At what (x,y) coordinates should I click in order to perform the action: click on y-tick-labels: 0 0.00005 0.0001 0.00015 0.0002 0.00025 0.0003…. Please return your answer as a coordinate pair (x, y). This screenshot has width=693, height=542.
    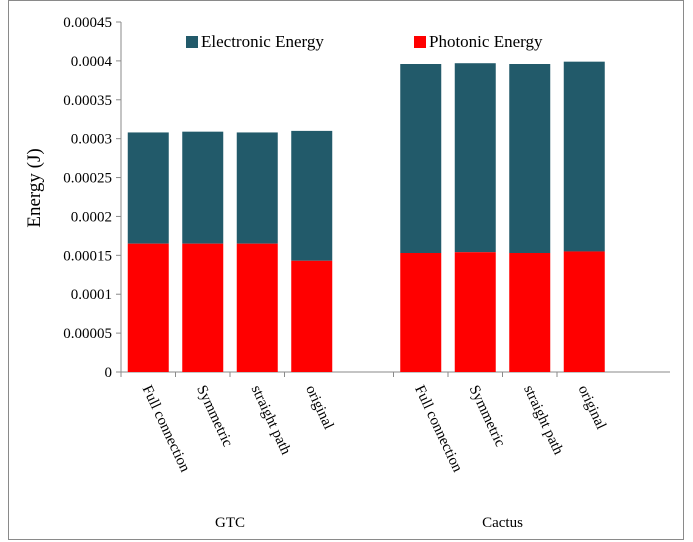
    Looking at the image, I should click on (87, 198).